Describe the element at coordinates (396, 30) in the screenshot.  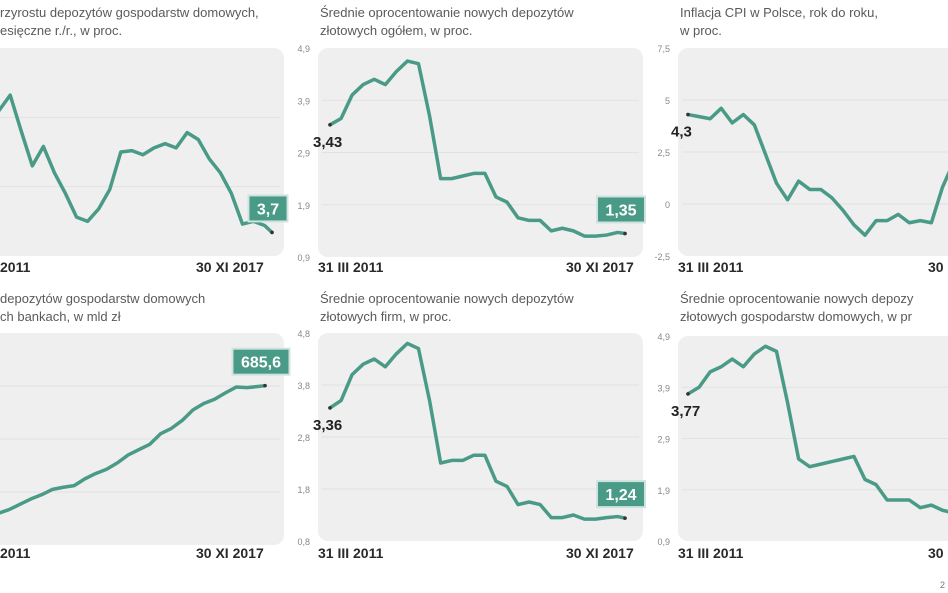
I see `chart-title-line: złotowych ogółem, w proc.` at that location.